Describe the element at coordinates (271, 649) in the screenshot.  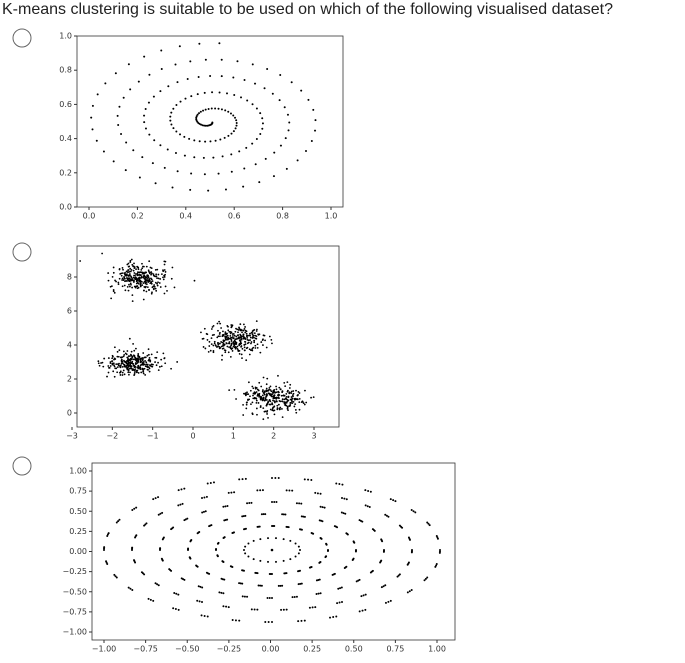
I see `x-tick-label: 0.00` at that location.